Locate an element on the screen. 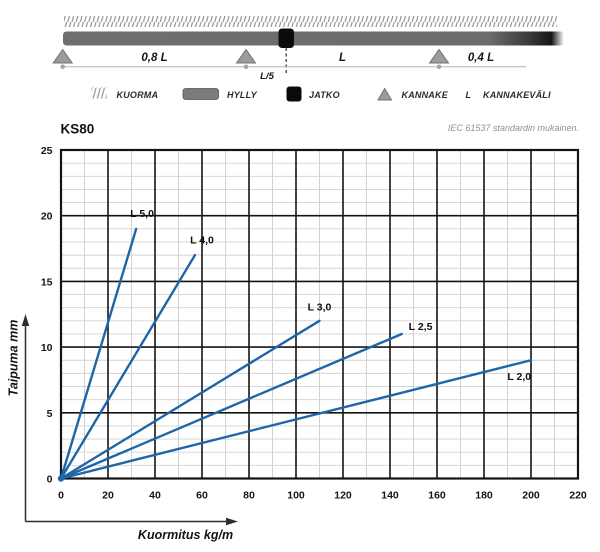  legend-label-kannakevali: KANNAKEVÄLI is located at coordinates (517, 95).